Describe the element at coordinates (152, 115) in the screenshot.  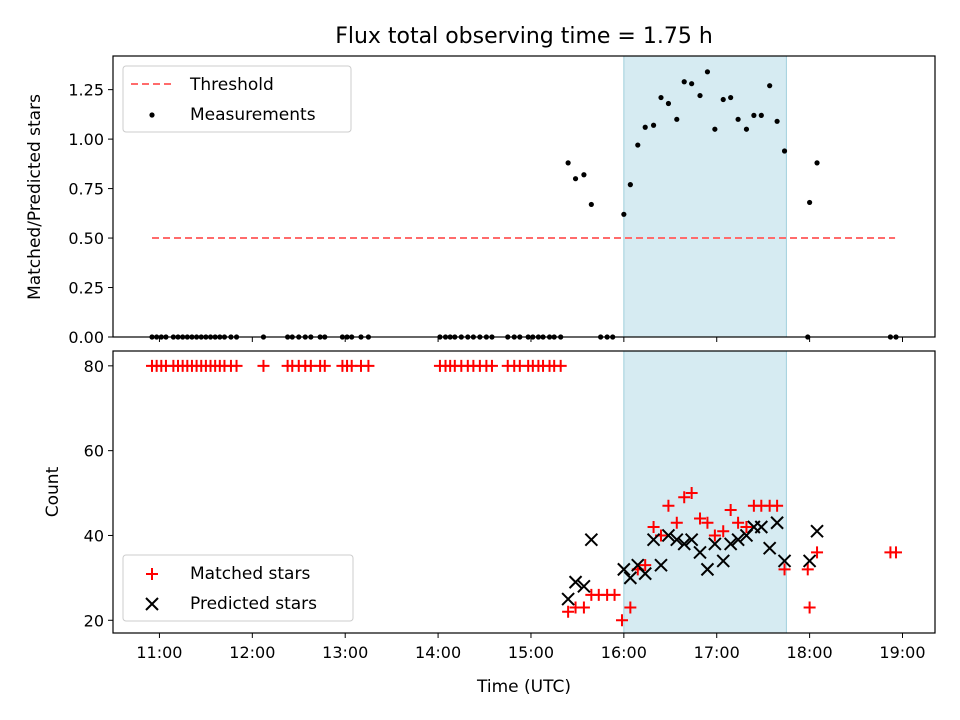
I see `legend-measurements-swatch` at that location.